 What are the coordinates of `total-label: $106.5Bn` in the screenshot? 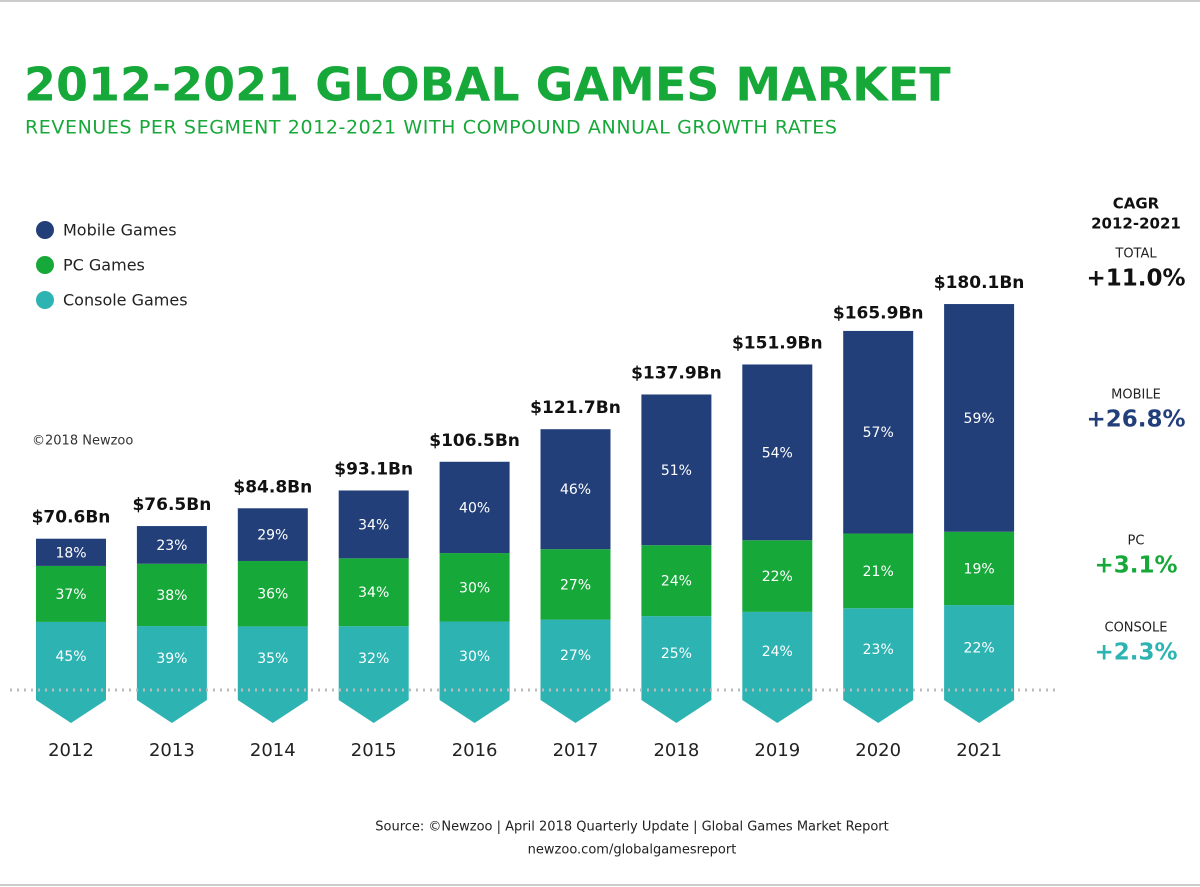 It's located at (474, 441).